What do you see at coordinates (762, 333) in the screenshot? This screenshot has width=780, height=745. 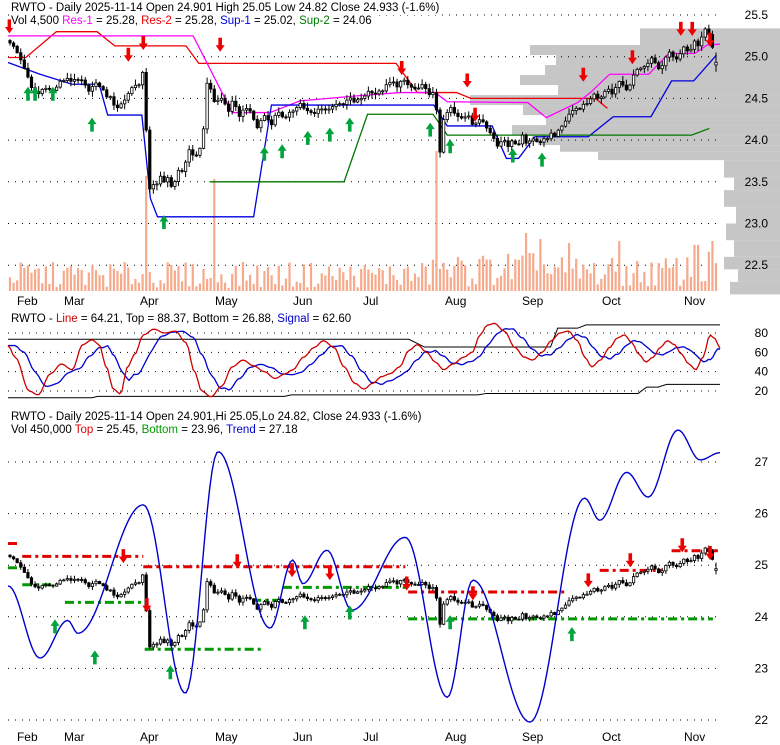 I see `svg-text: 80` at bounding box center [762, 333].